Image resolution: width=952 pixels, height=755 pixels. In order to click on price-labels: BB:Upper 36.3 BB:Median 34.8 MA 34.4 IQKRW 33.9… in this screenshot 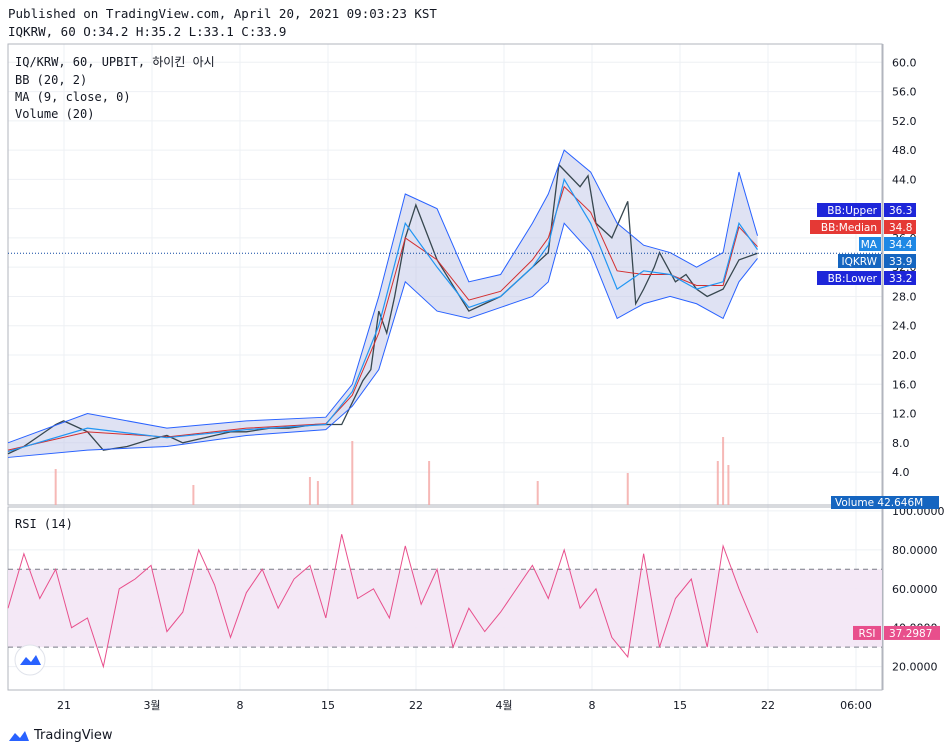, I will do `click(875, 421)`.